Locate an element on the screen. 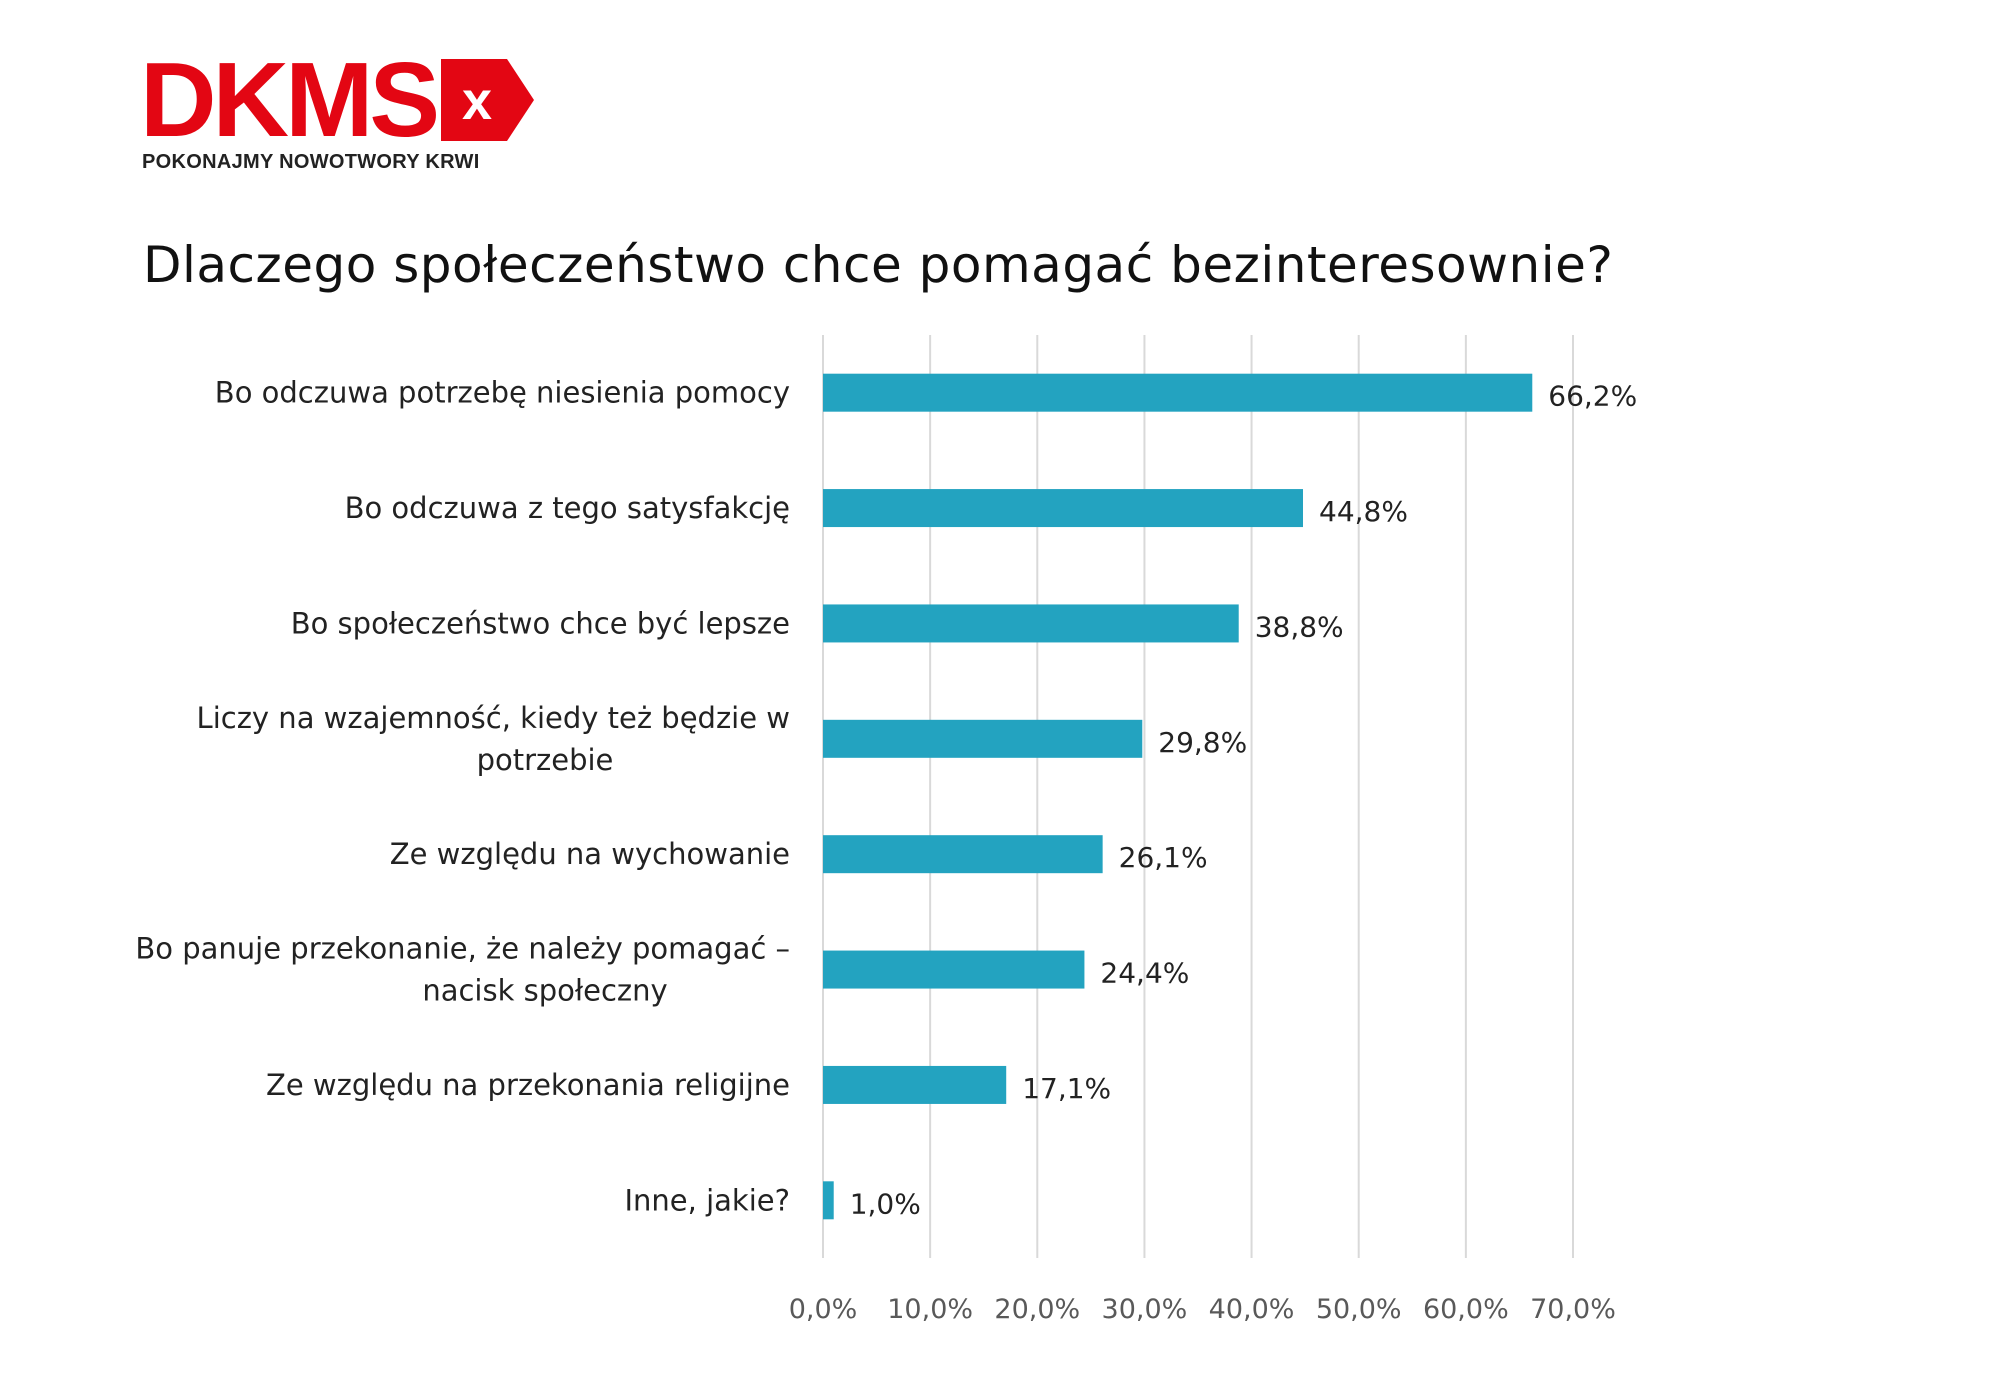  value-label: 66,2% is located at coordinates (1592, 396).